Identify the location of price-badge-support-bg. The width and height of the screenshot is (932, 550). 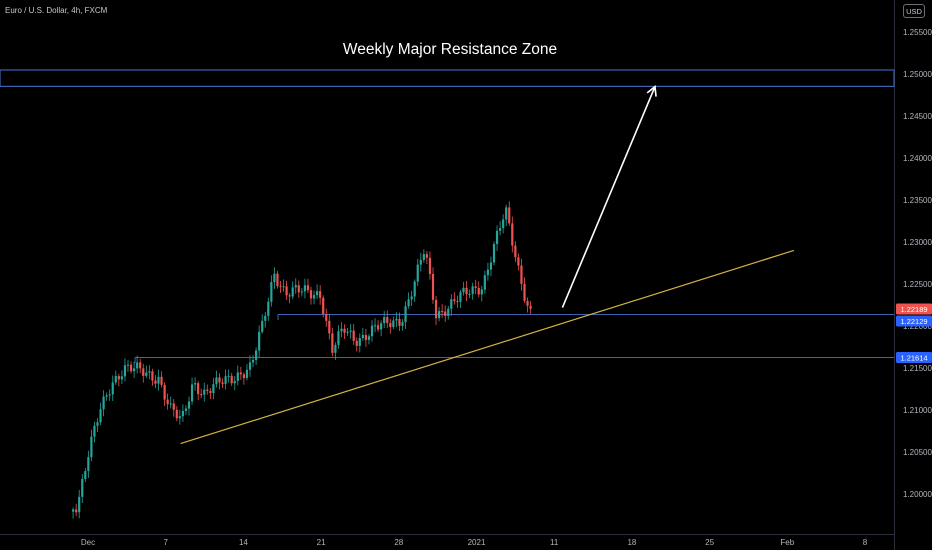
(914, 357).